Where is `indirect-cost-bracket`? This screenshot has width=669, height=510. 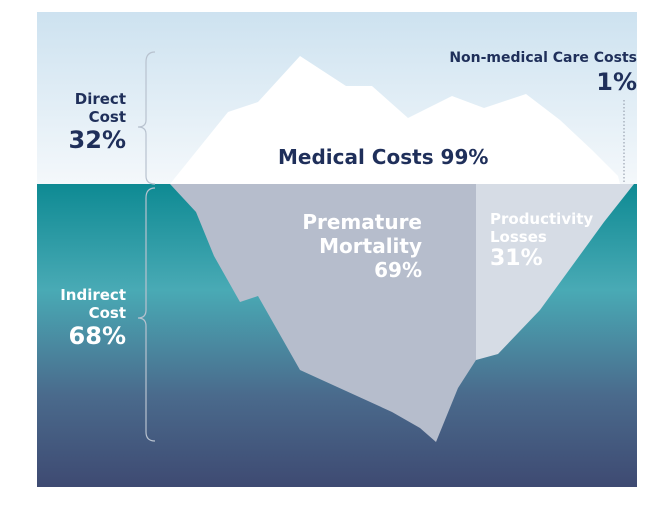
indirect-cost-bracket is located at coordinates (146, 314).